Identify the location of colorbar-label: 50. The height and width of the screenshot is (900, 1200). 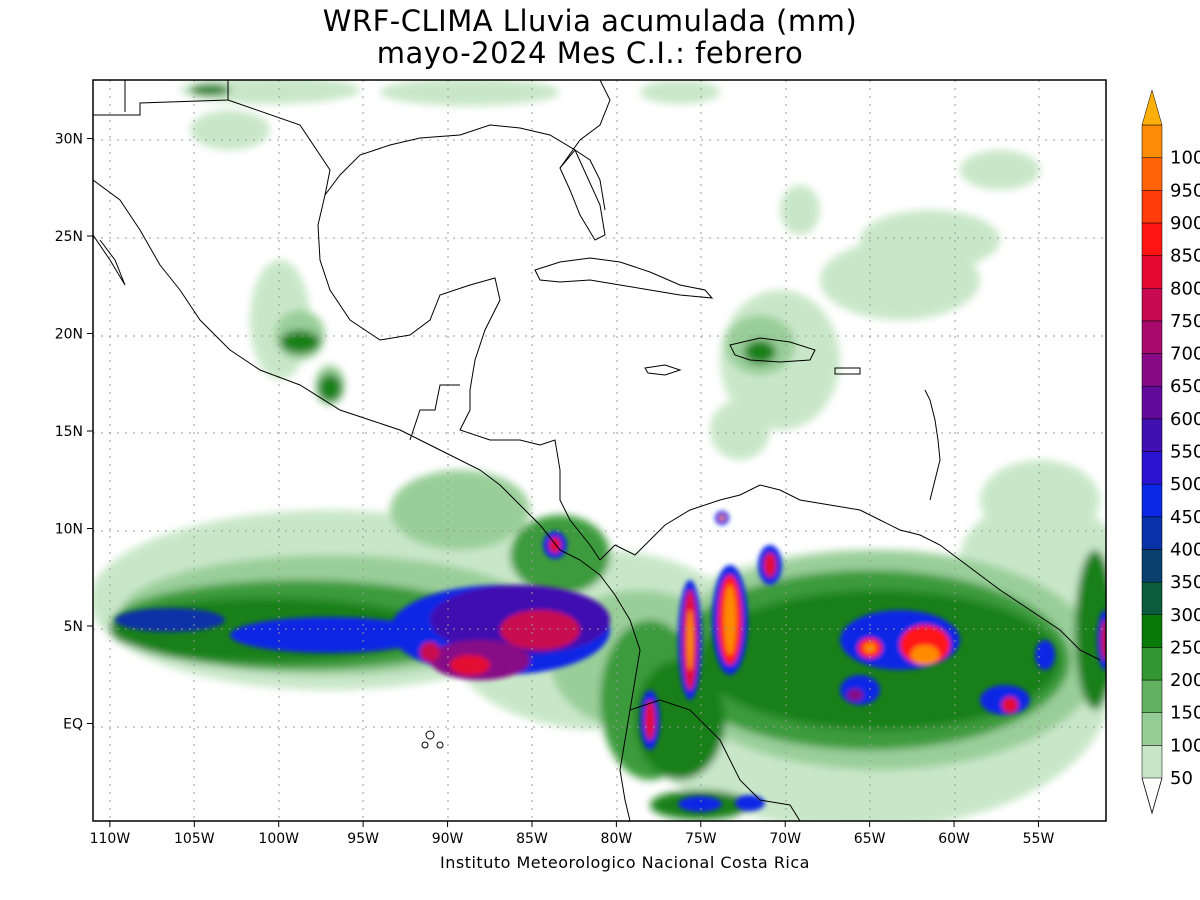
(1181, 778).